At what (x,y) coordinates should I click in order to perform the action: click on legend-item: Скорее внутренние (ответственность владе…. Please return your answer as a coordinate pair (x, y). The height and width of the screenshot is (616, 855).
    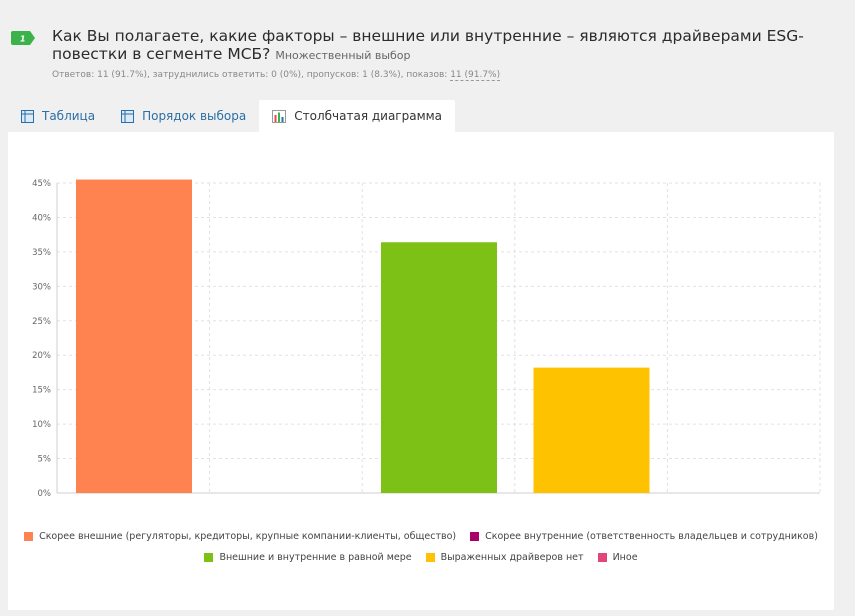
    Looking at the image, I should click on (644, 536).